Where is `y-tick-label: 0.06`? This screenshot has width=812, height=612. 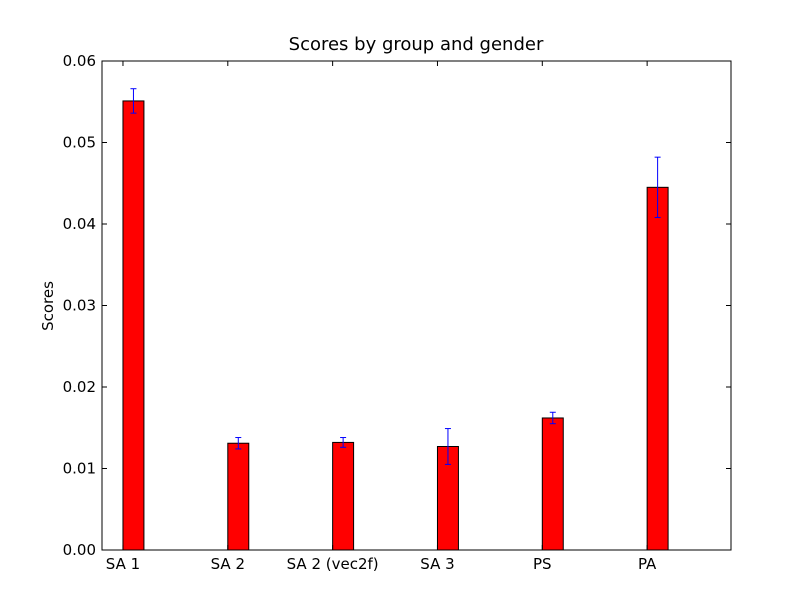 y-tick-label: 0.06 is located at coordinates (79, 61).